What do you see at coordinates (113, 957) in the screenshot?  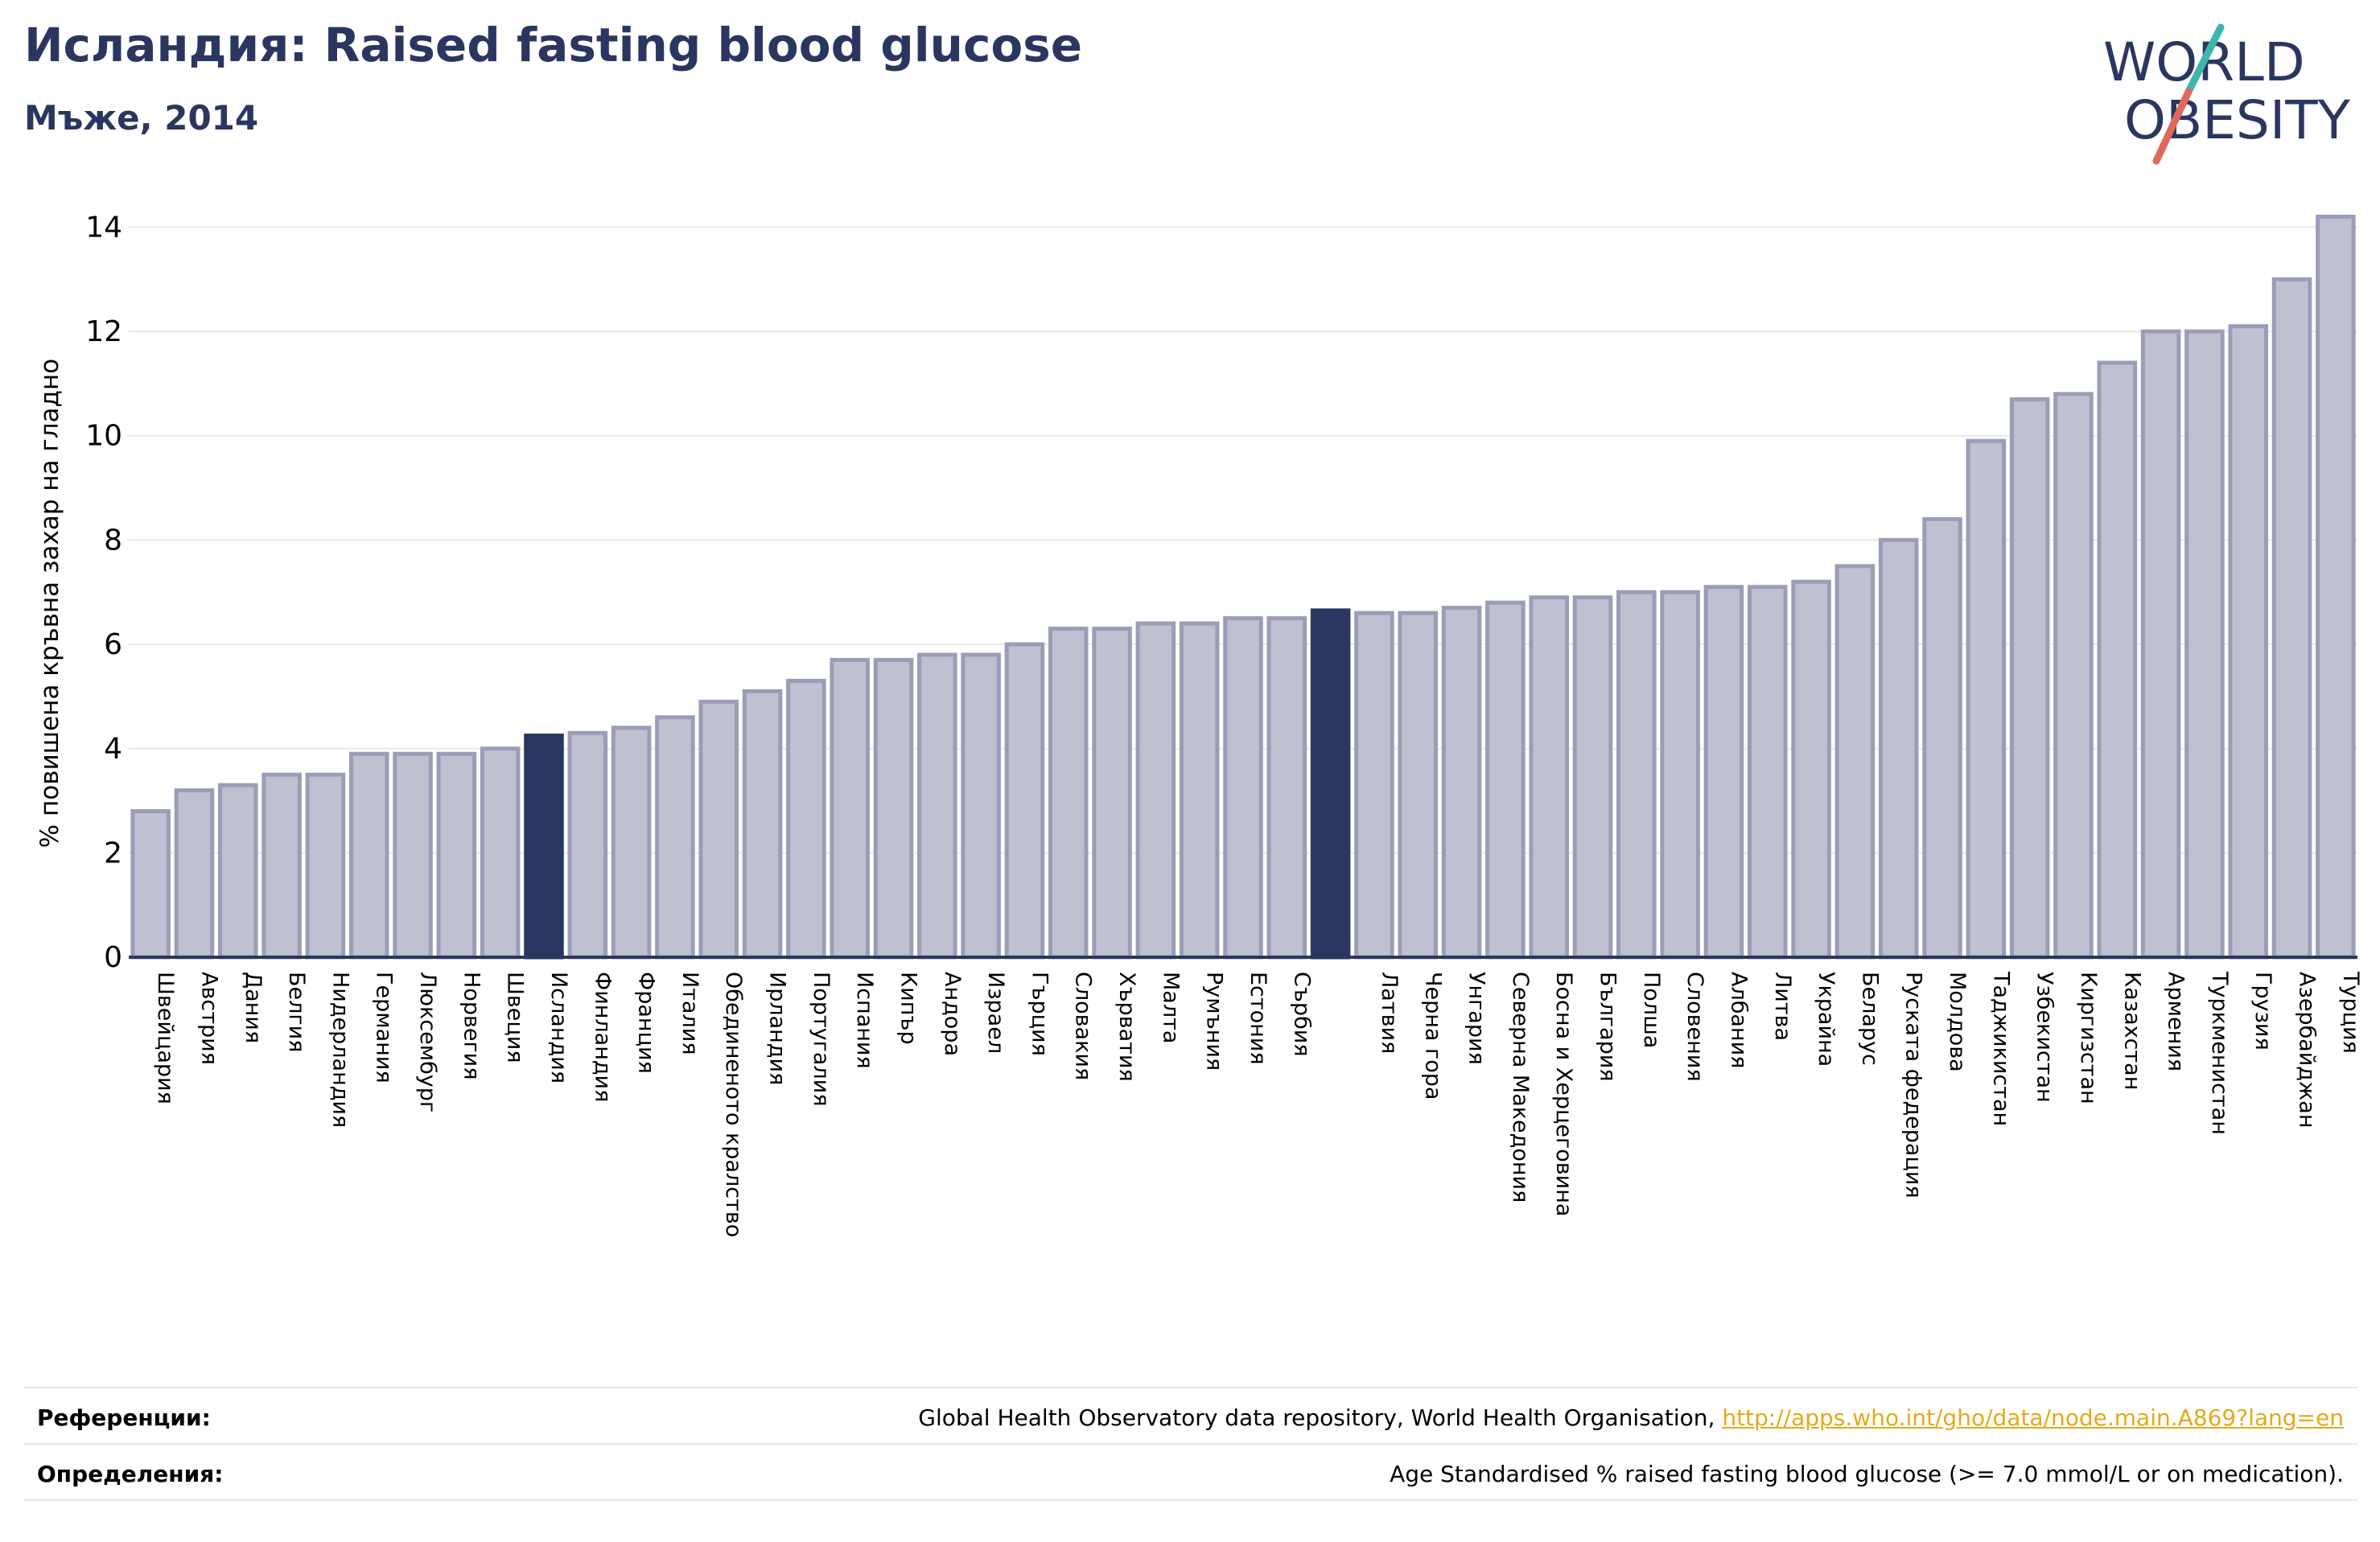 I see `y-tick-label: 0` at bounding box center [113, 957].